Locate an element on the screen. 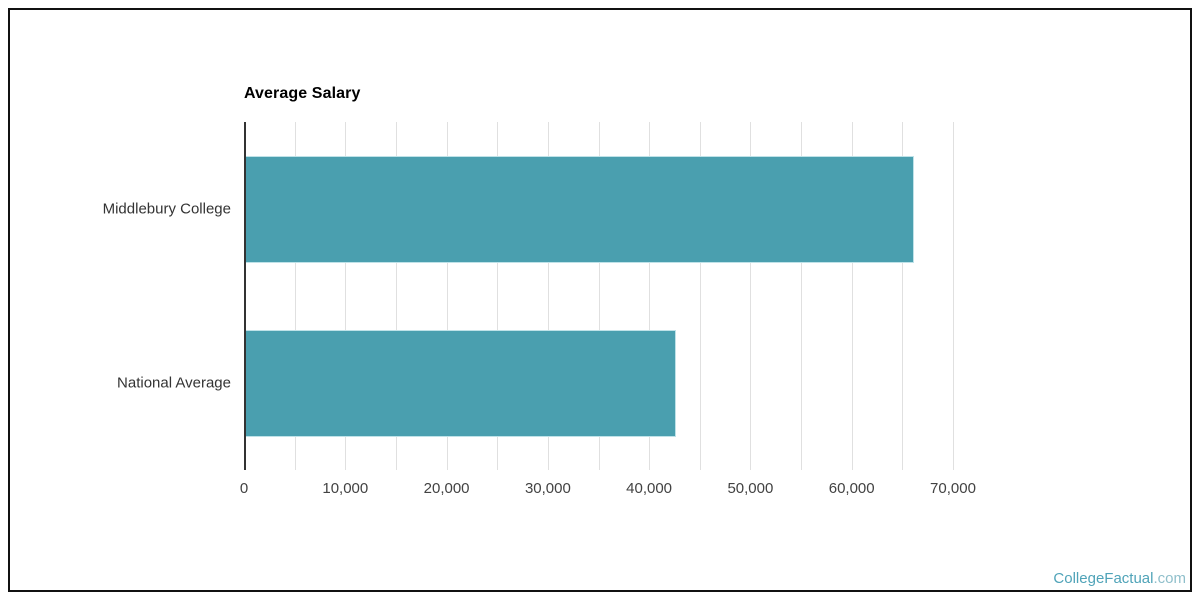 The width and height of the screenshot is (1200, 600). watermark-brand-text: CollegeFactual is located at coordinates (1103, 578).